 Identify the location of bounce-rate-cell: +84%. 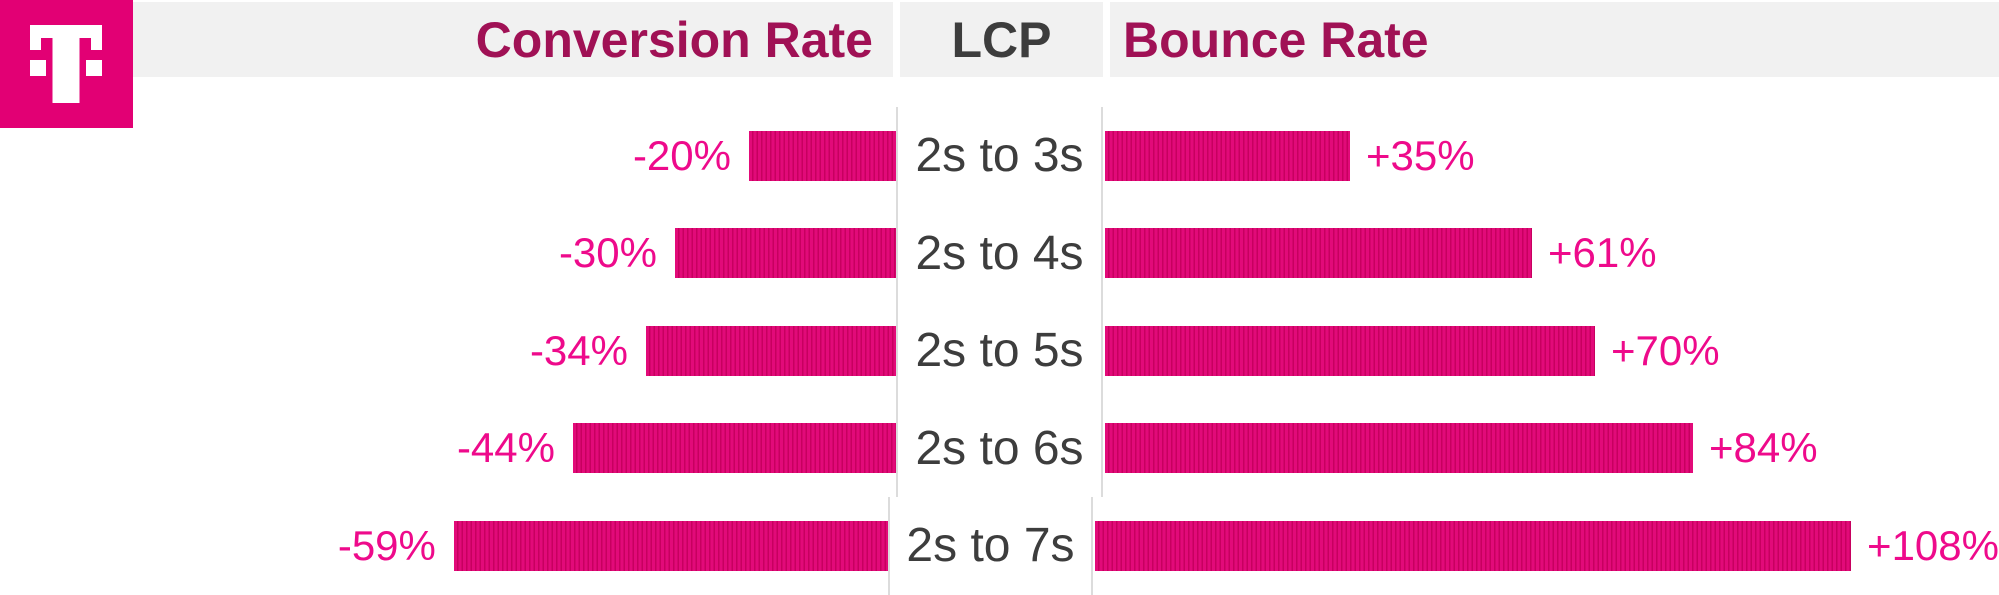
(1551, 449).